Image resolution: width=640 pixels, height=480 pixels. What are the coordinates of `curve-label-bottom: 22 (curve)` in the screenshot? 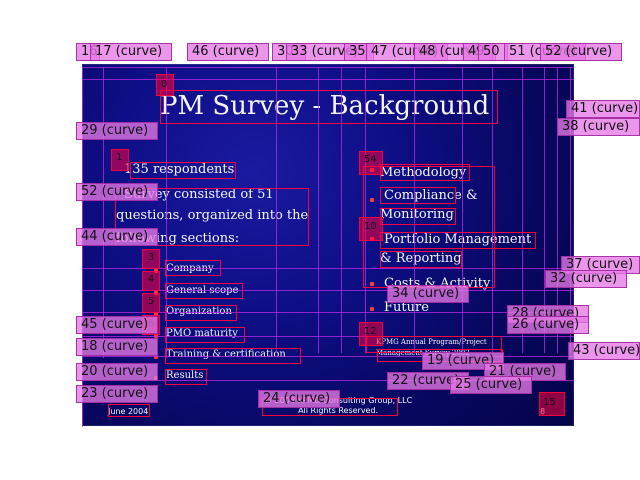 It's located at (428, 381).